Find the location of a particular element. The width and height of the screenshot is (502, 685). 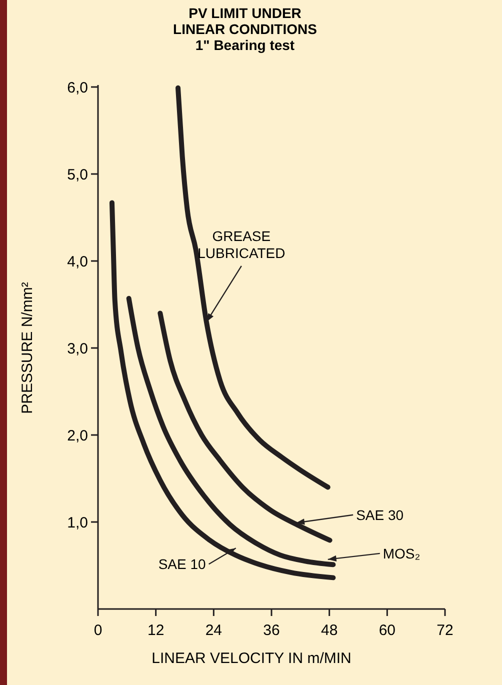

annotation: GREASE LUBRICATED is located at coordinates (242, 244).